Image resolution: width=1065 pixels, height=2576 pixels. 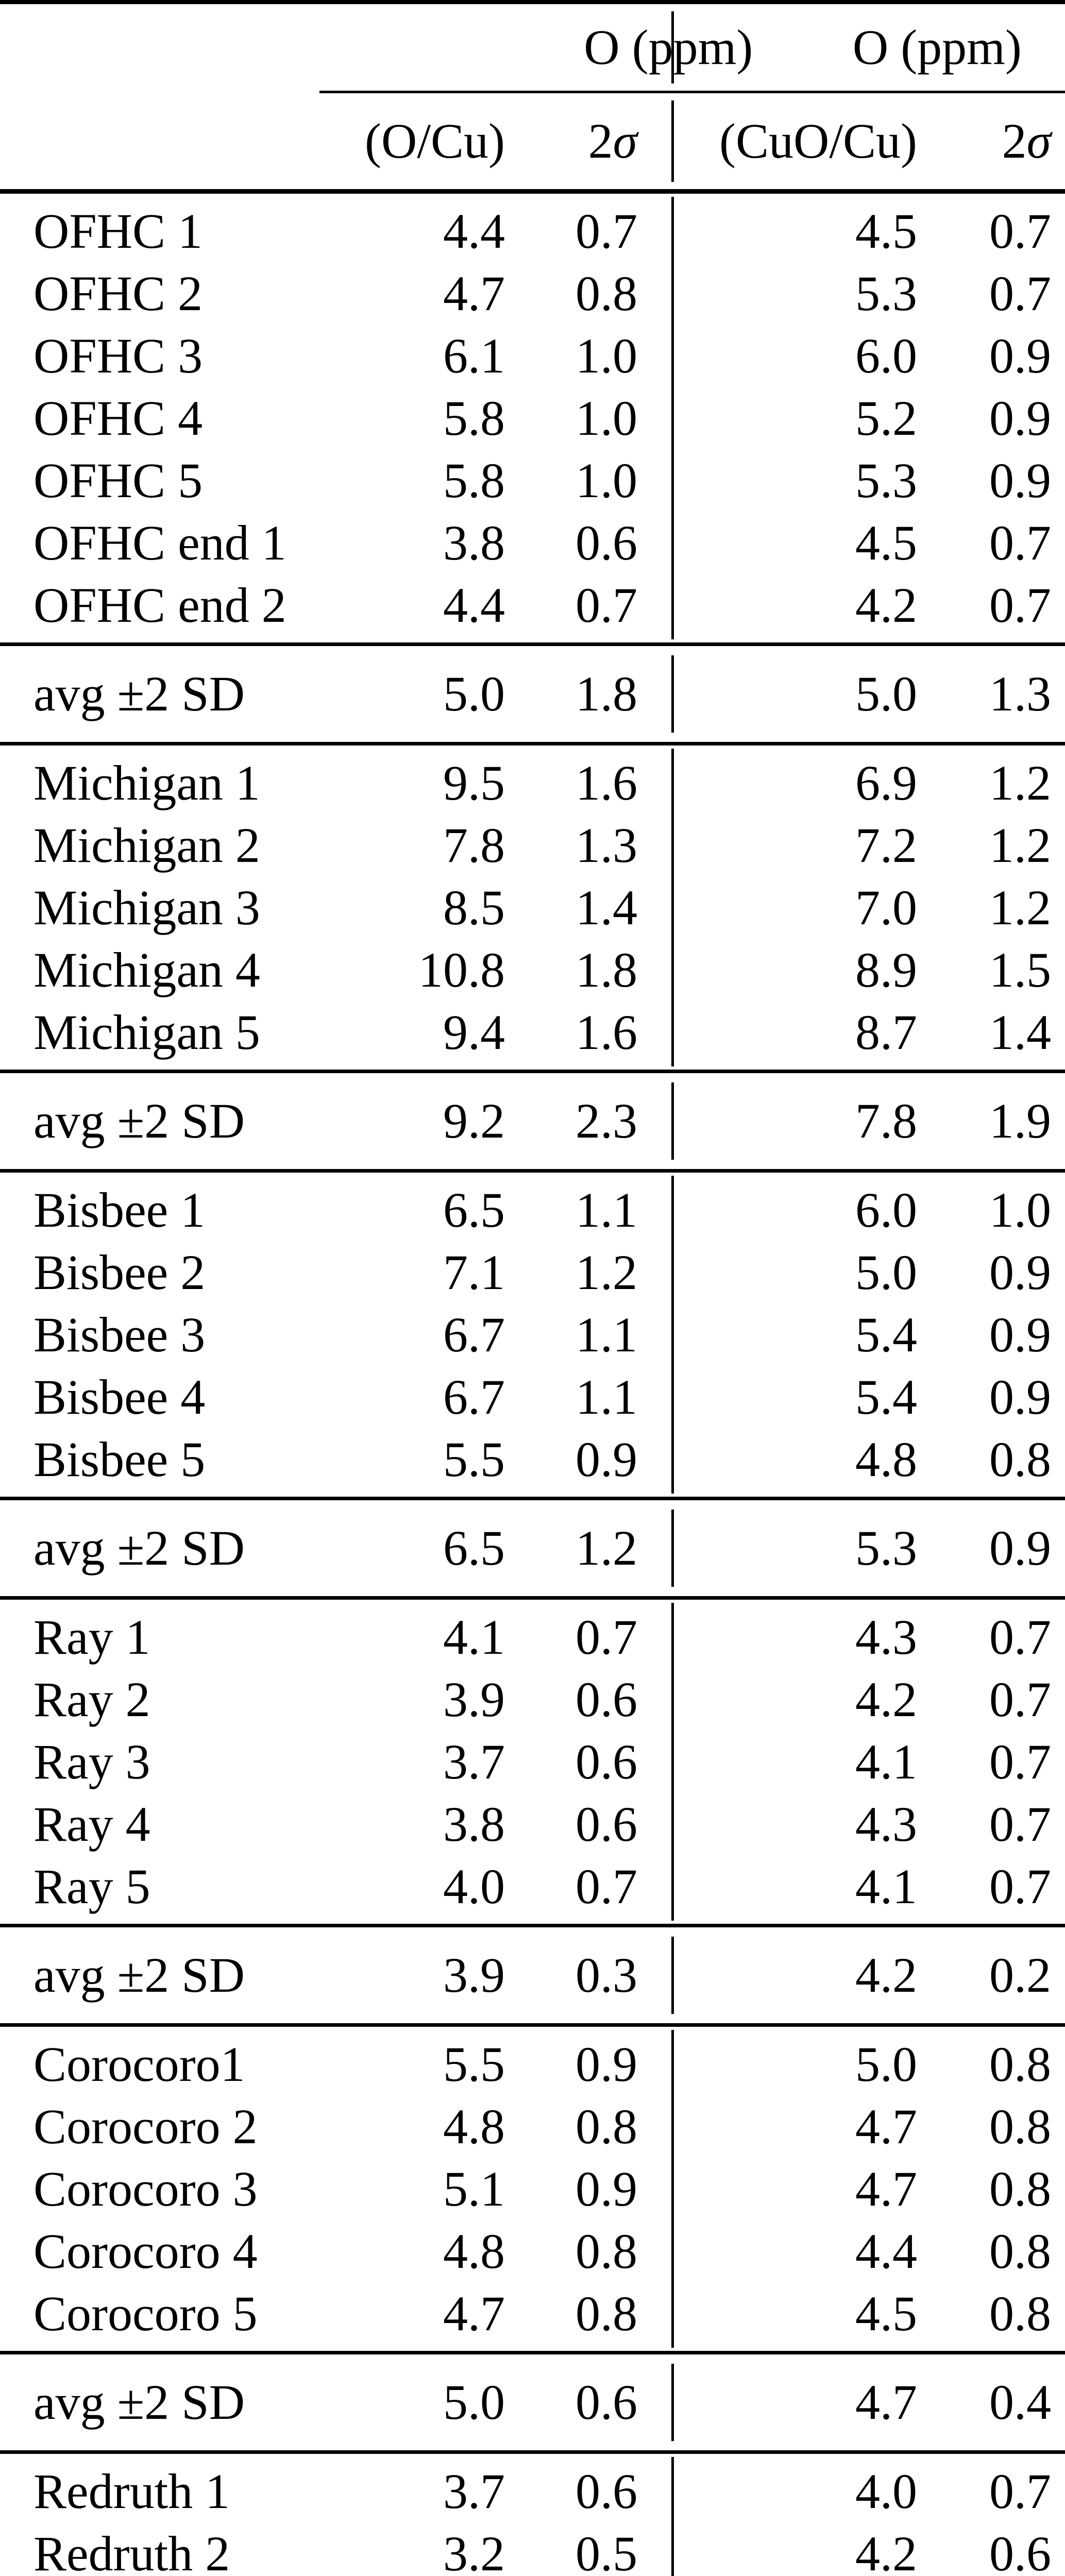 I want to click on sample-label: Ray 2, so click(x=91, y=1699).